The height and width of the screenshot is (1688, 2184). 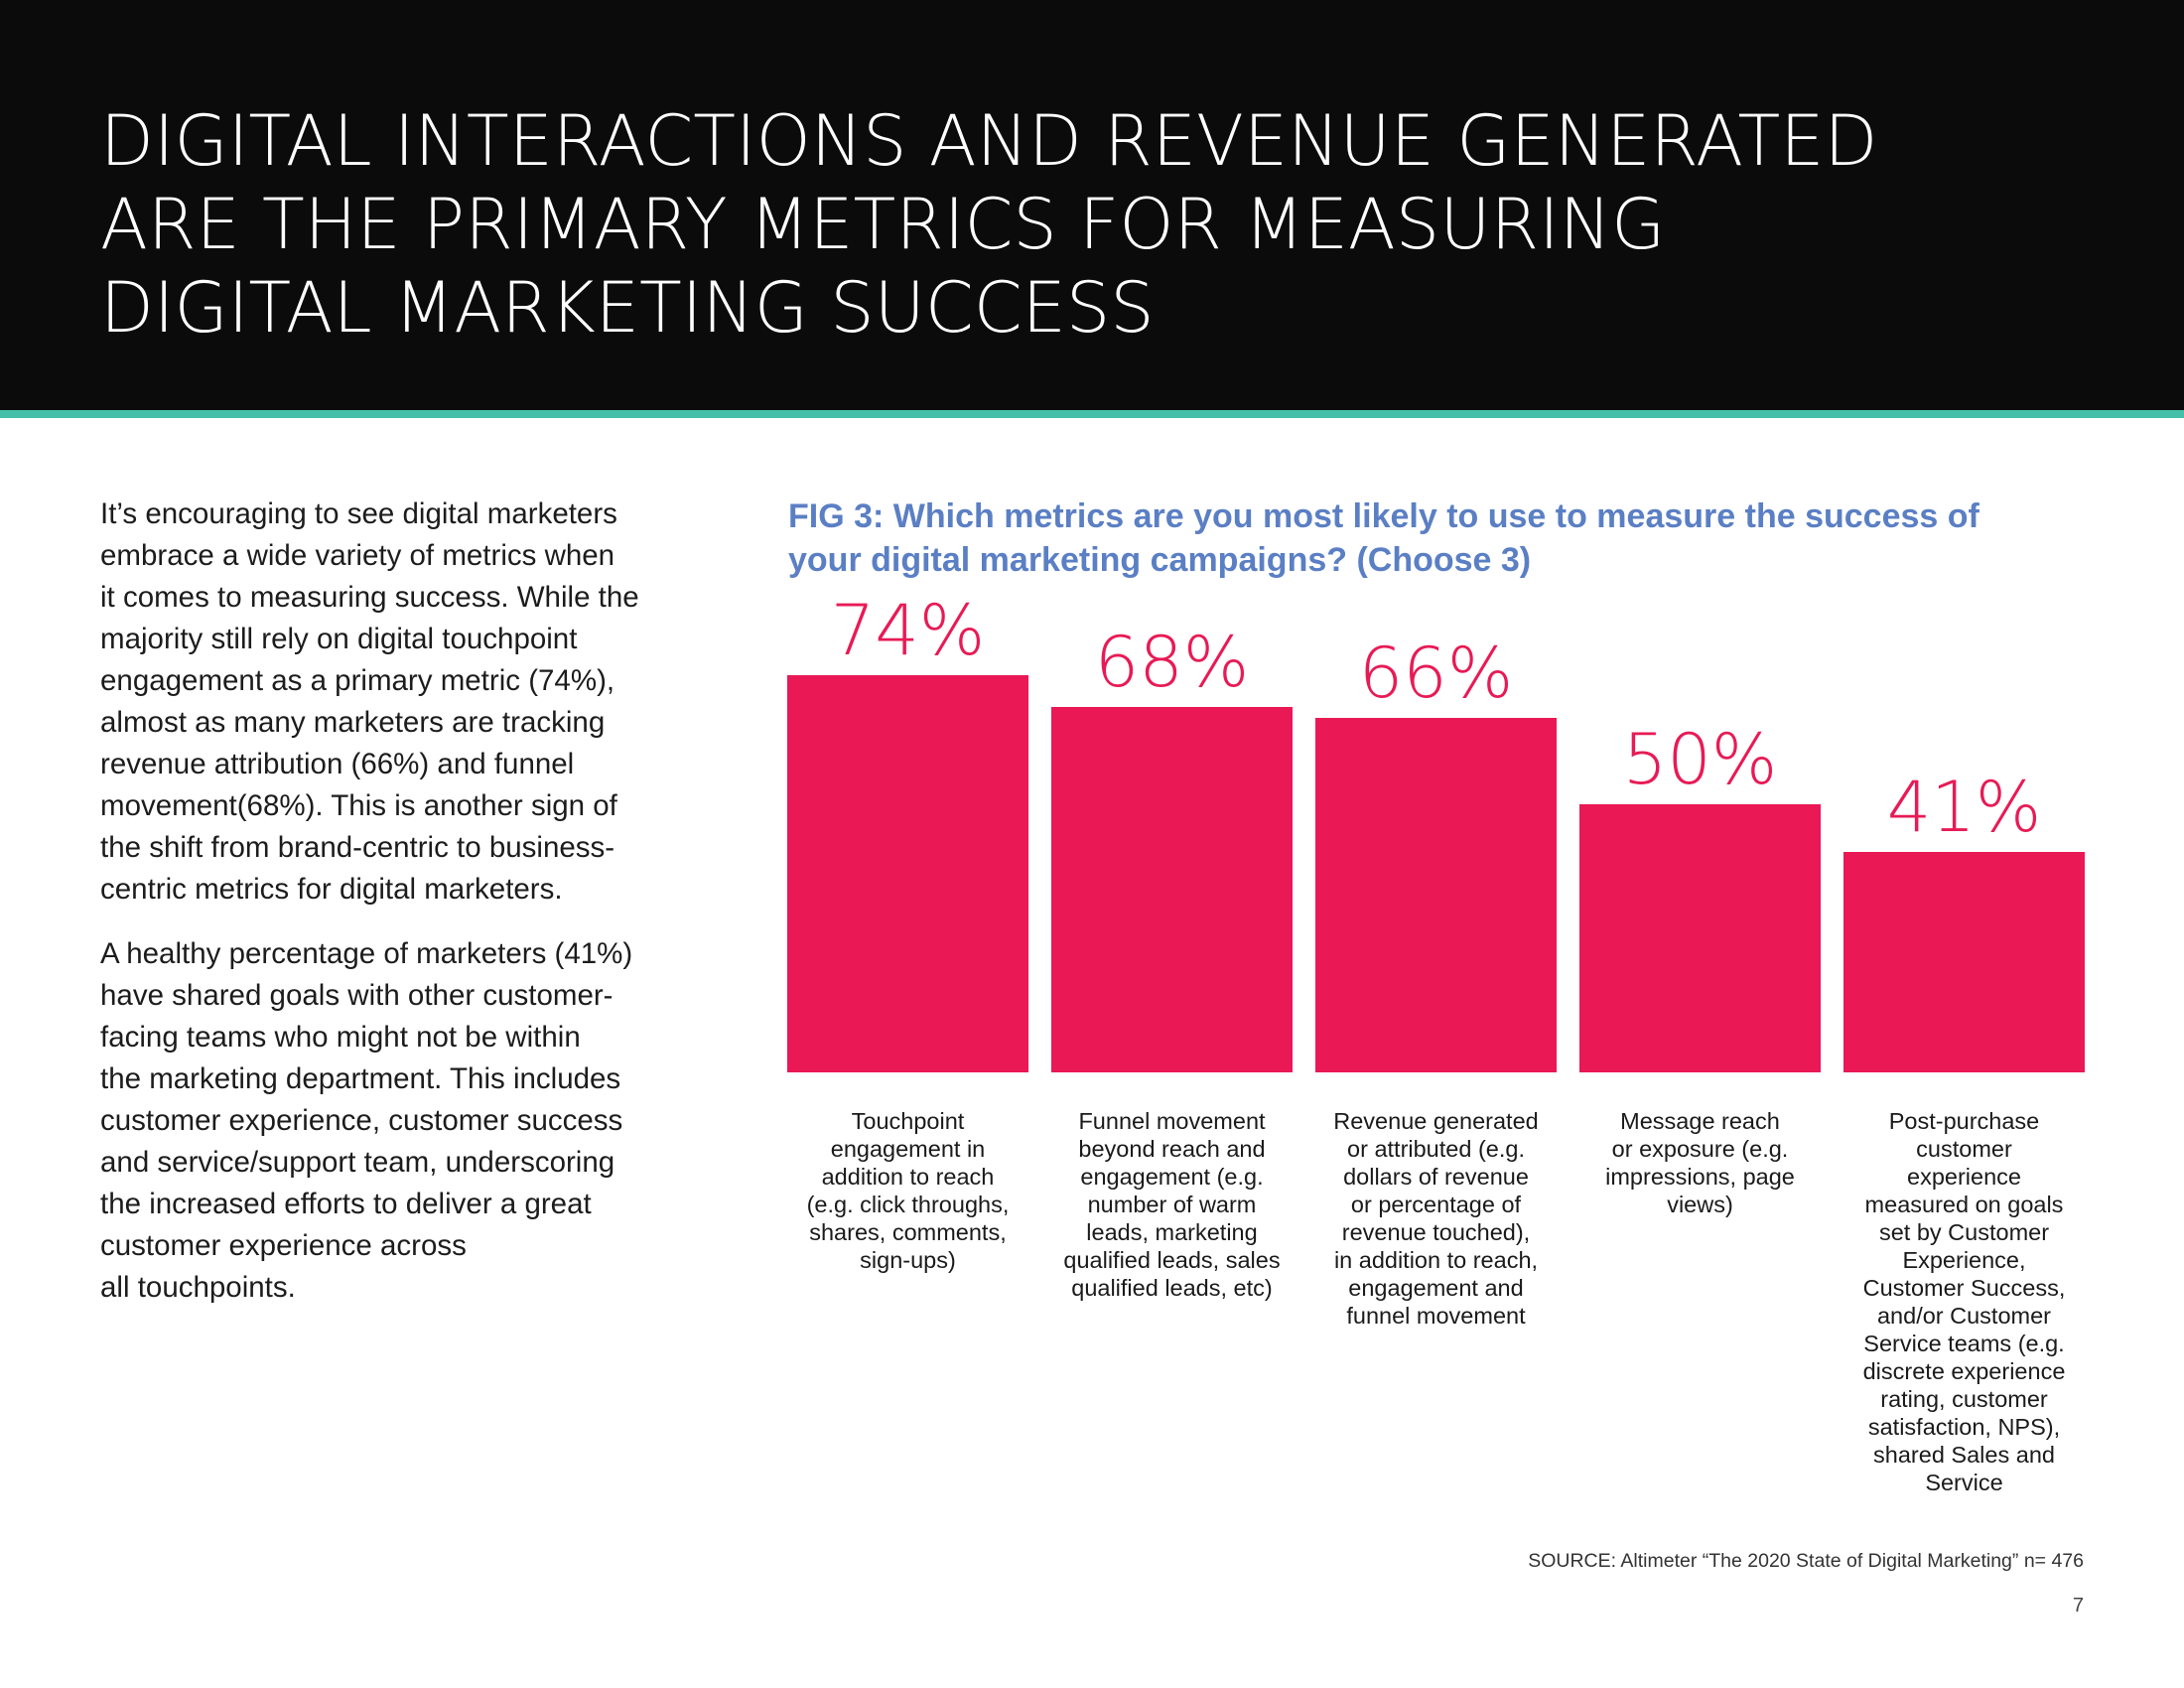 What do you see at coordinates (1172, 1121) in the screenshot?
I see `category-label-line: Funnel movement` at bounding box center [1172, 1121].